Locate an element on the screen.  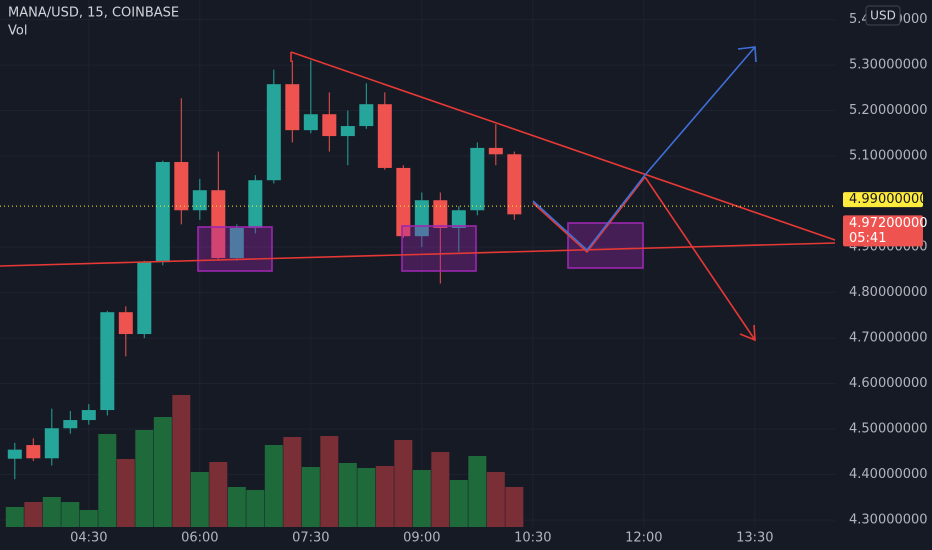
volume-label: Vol is located at coordinates (17, 31).